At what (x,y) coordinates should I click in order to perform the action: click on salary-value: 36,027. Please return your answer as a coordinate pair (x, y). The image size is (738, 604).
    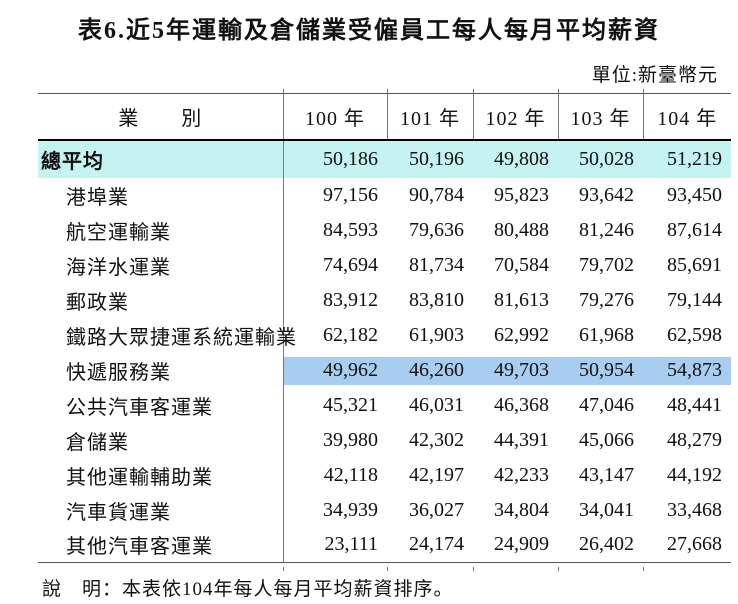
    Looking at the image, I should click on (436, 509).